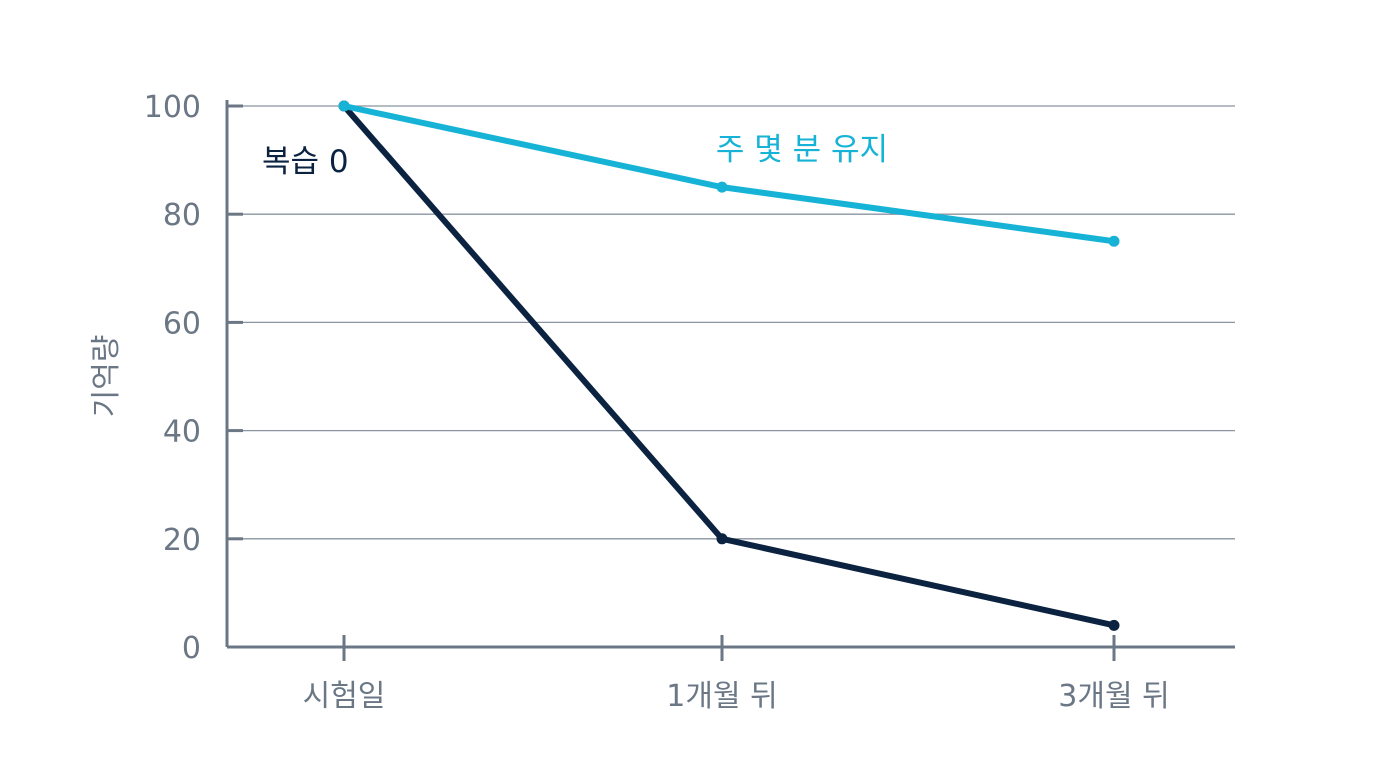 The image size is (1376, 768). Describe the element at coordinates (182, 323) in the screenshot. I see `y-tick-label: 60` at that location.